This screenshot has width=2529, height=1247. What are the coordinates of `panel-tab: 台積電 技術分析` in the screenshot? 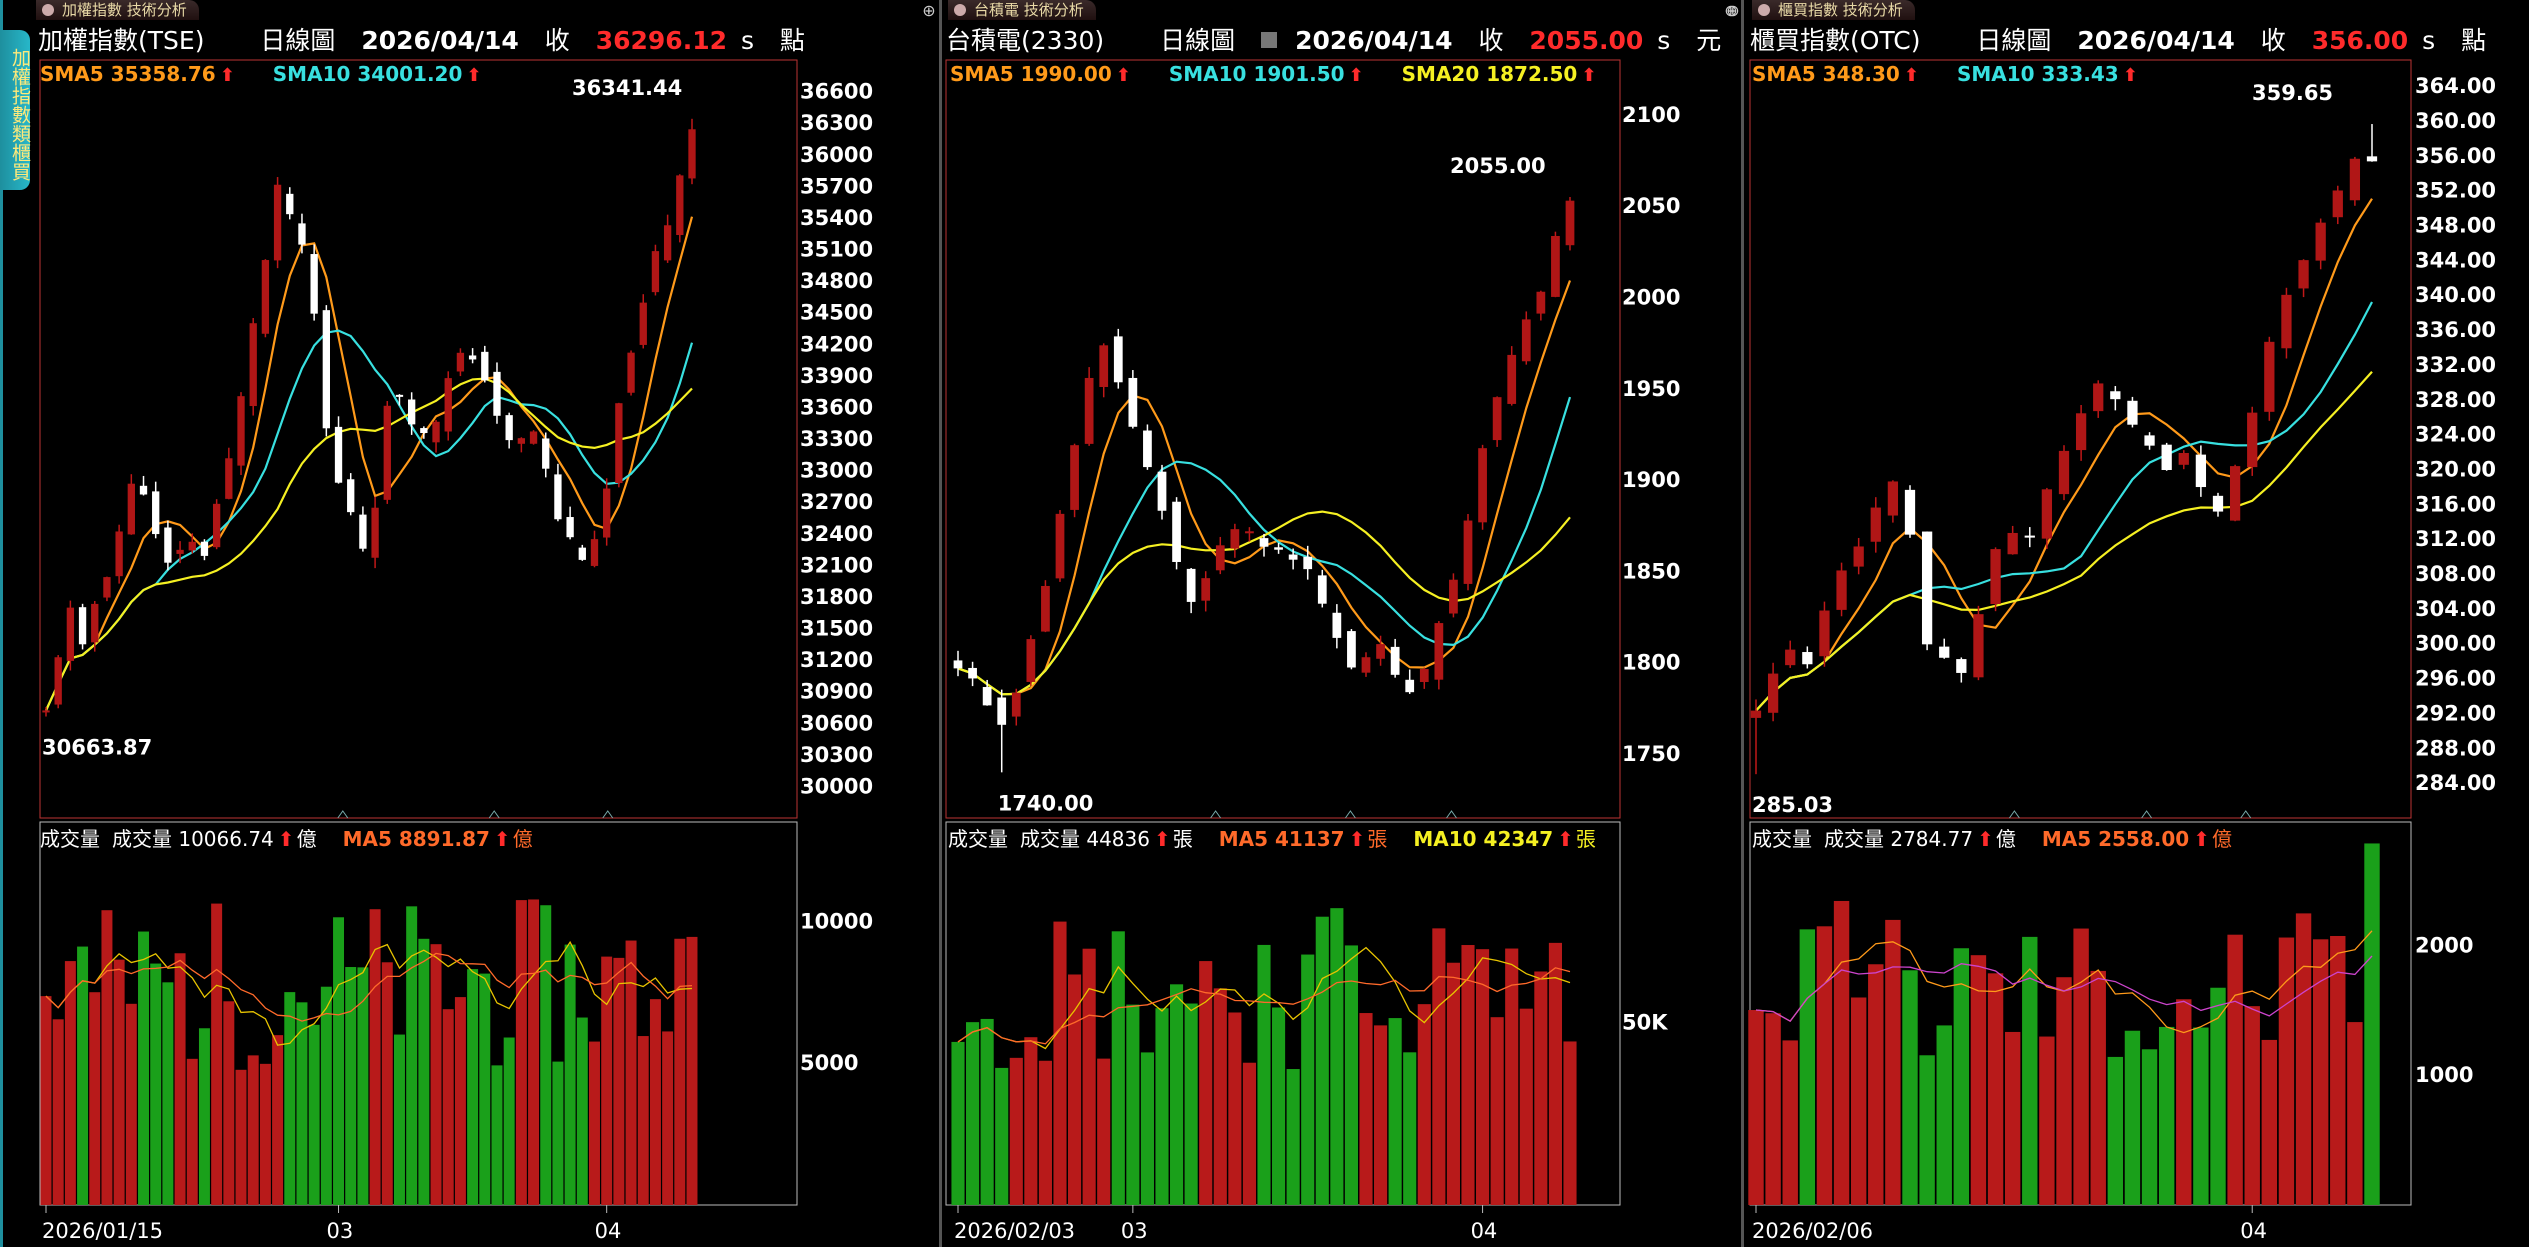 It's located at (1022, 10).